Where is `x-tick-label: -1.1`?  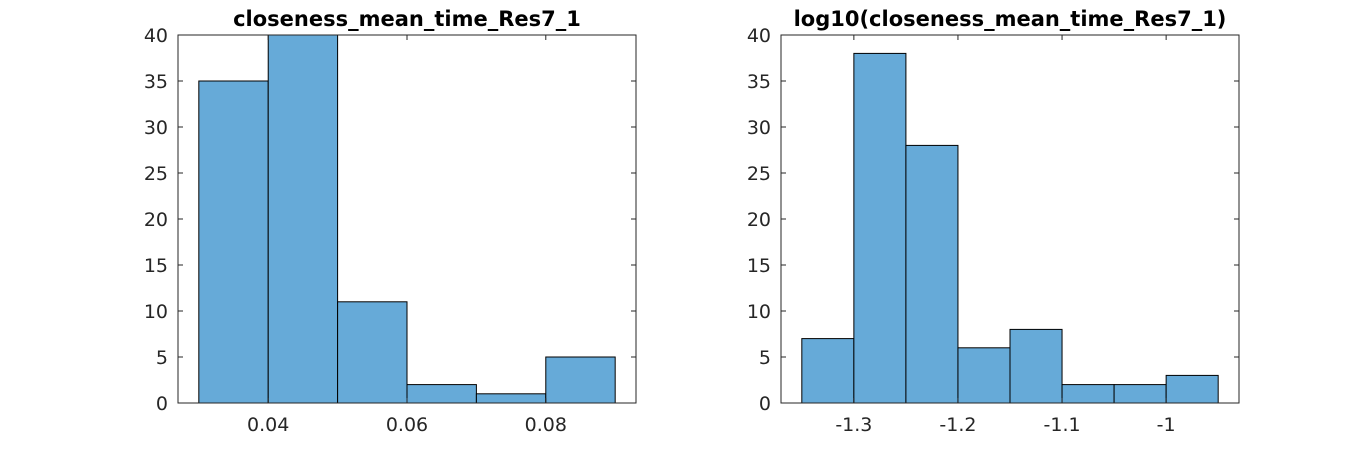 x-tick-label: -1.1 is located at coordinates (1062, 425).